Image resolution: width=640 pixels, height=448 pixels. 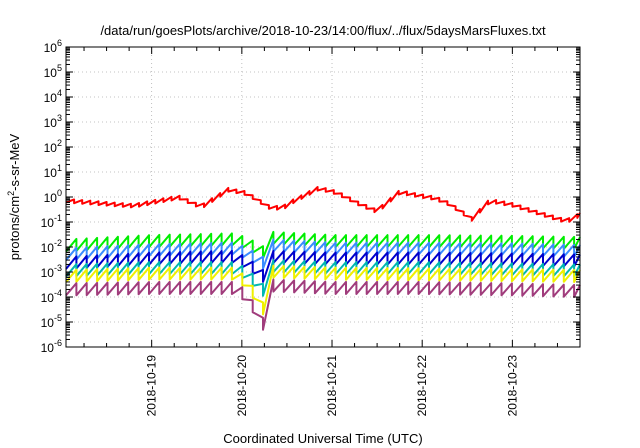 I want to click on y-tick-label: 10¹, so click(x=53, y=171).